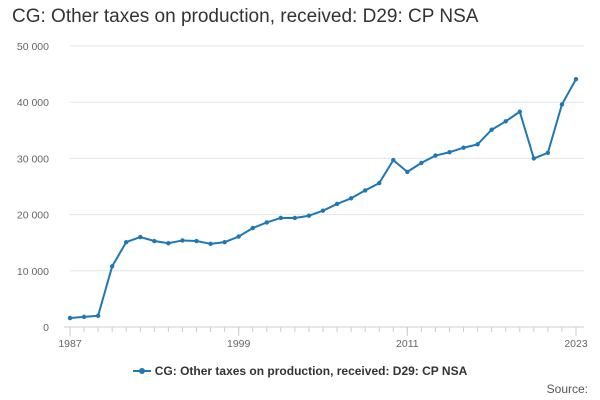 The image size is (600, 400). What do you see at coordinates (576, 344) in the screenshot?
I see `x-tick-label: 2023` at bounding box center [576, 344].